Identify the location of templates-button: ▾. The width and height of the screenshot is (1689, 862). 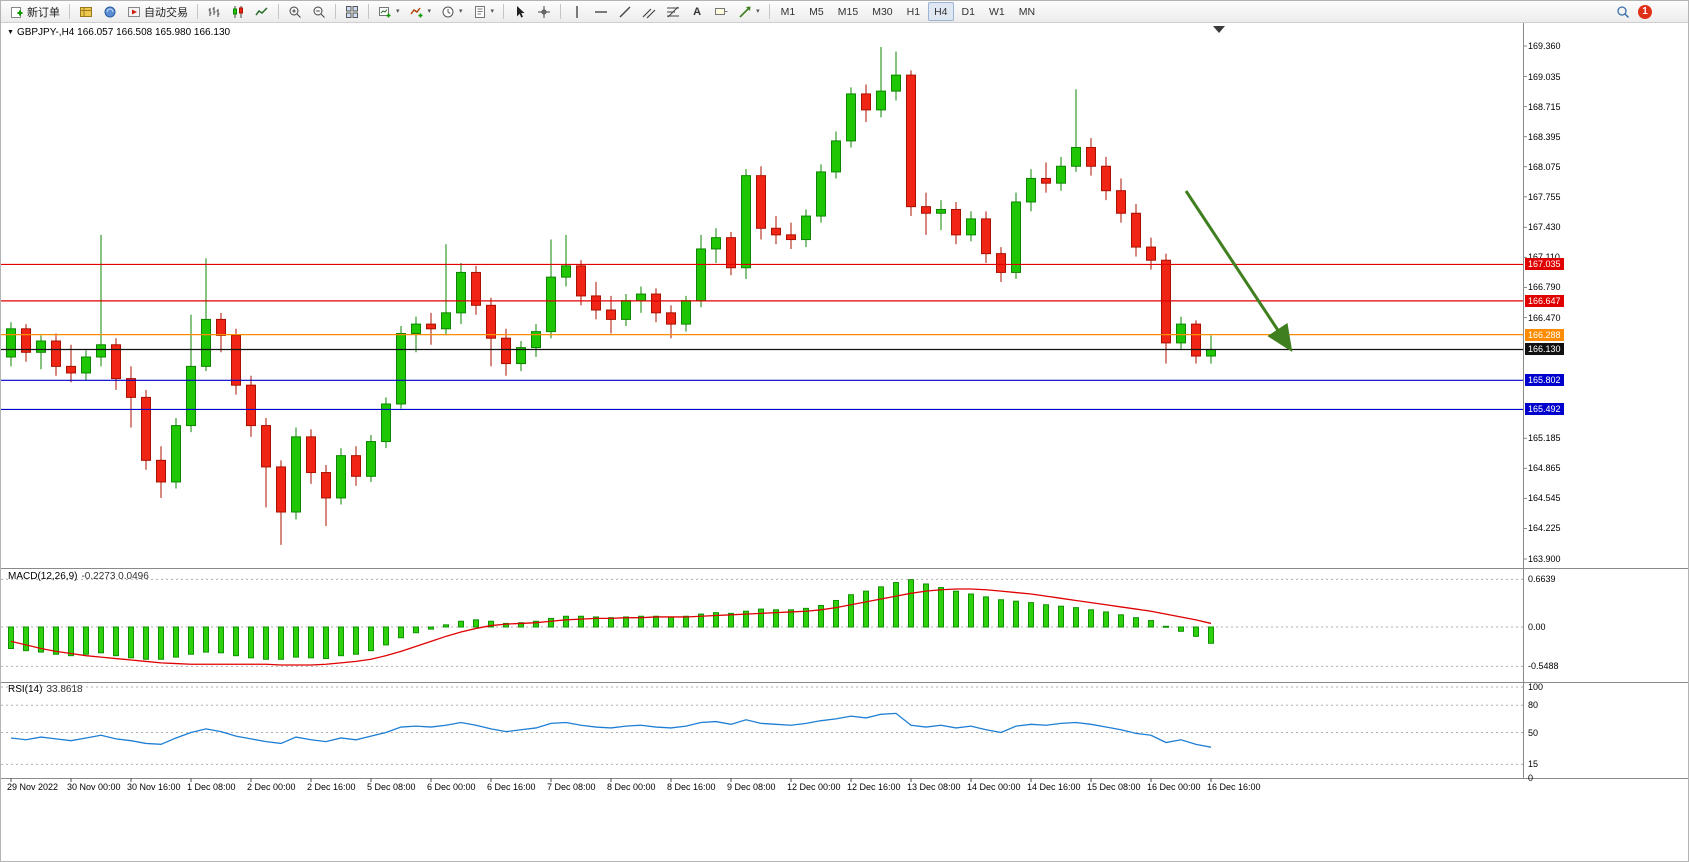
(484, 11).